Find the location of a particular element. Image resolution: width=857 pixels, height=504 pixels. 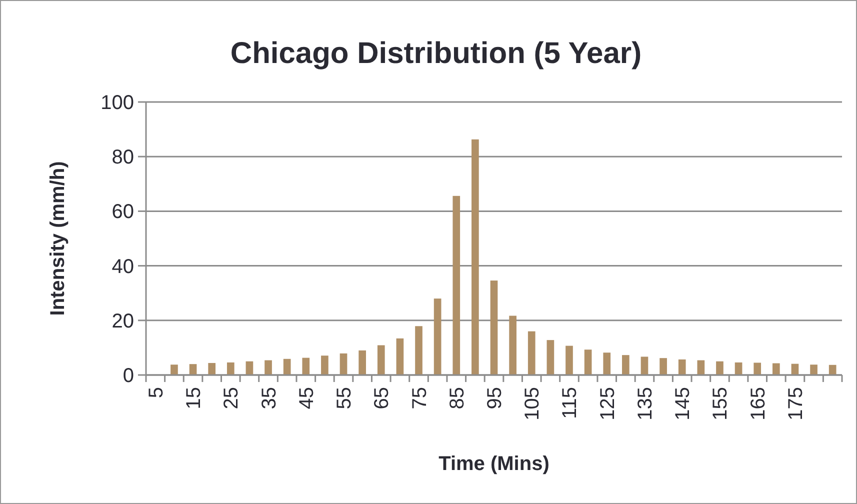

x-axis-title: Time (Mins) is located at coordinates (494, 464).